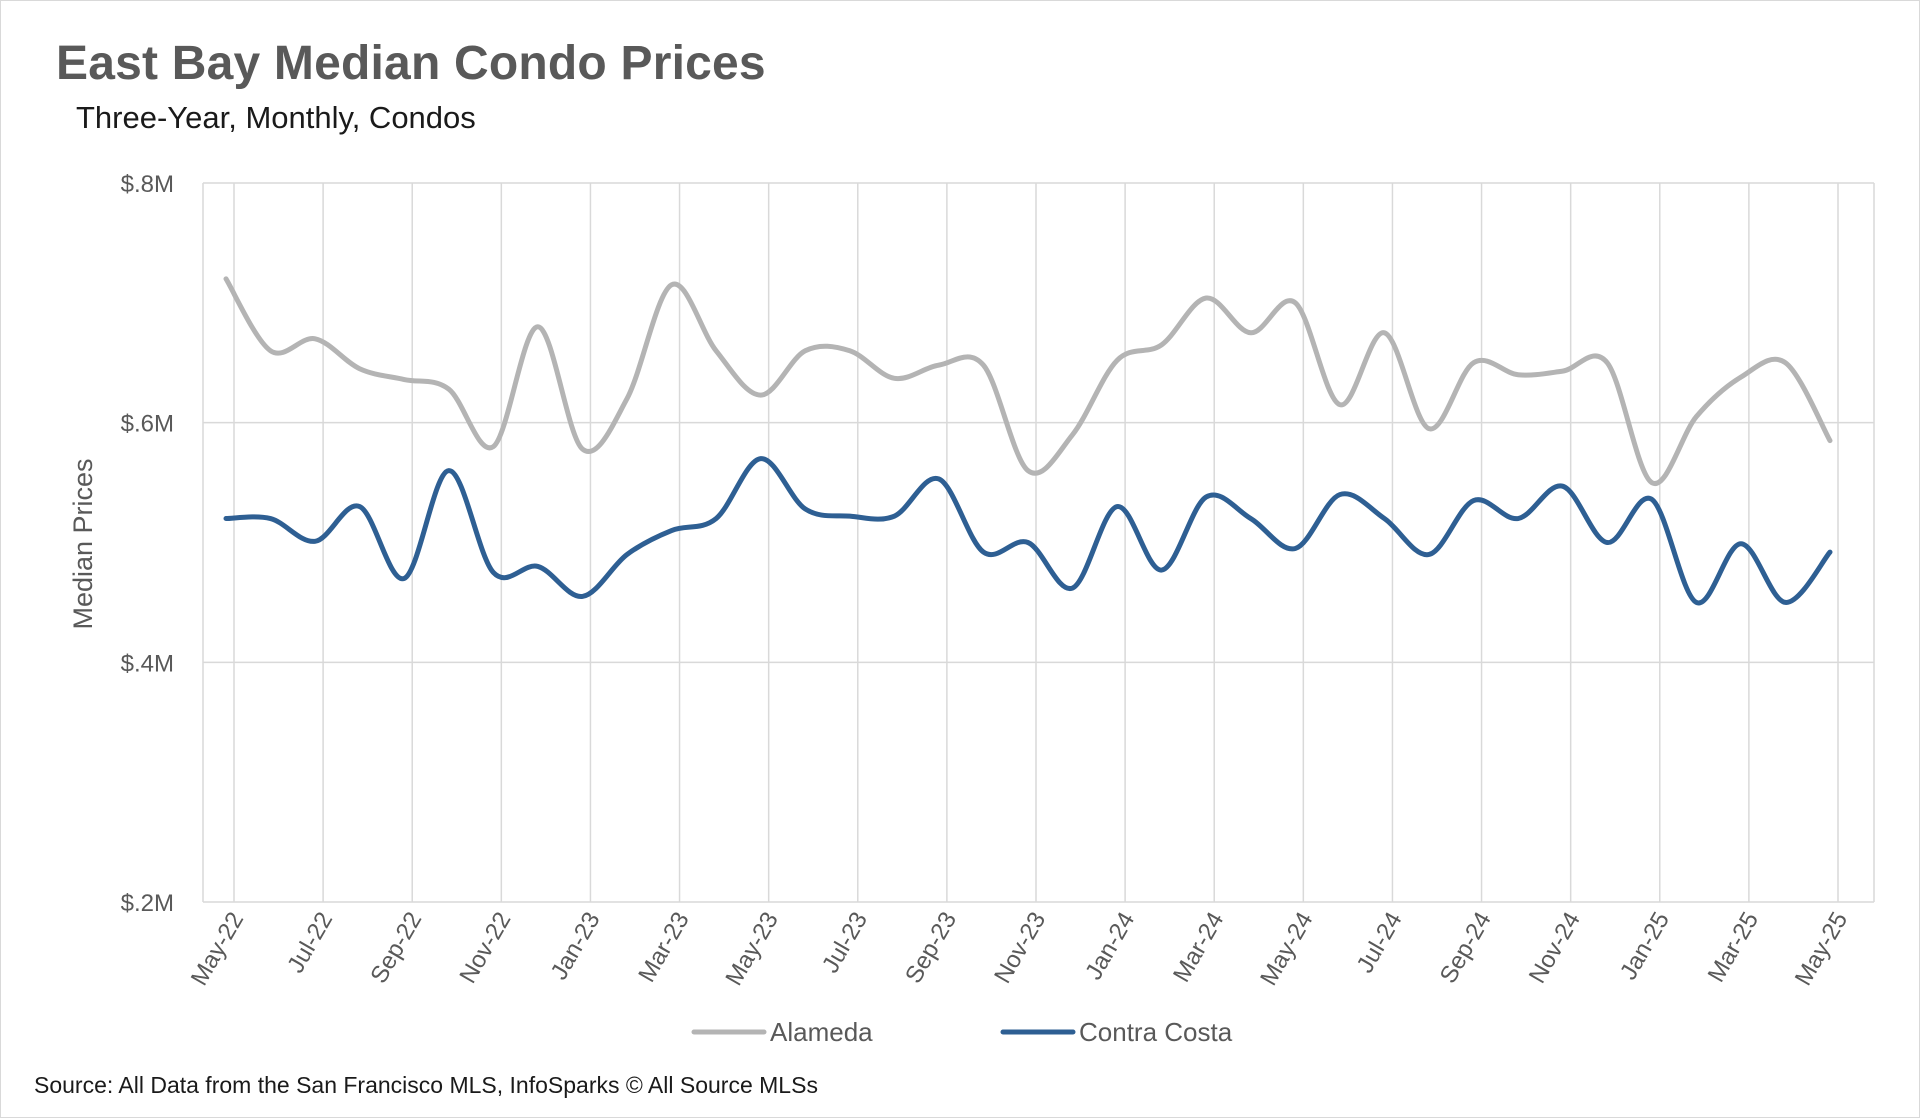  I want to click on x-tick-label: Mar-24, so click(1198, 947).